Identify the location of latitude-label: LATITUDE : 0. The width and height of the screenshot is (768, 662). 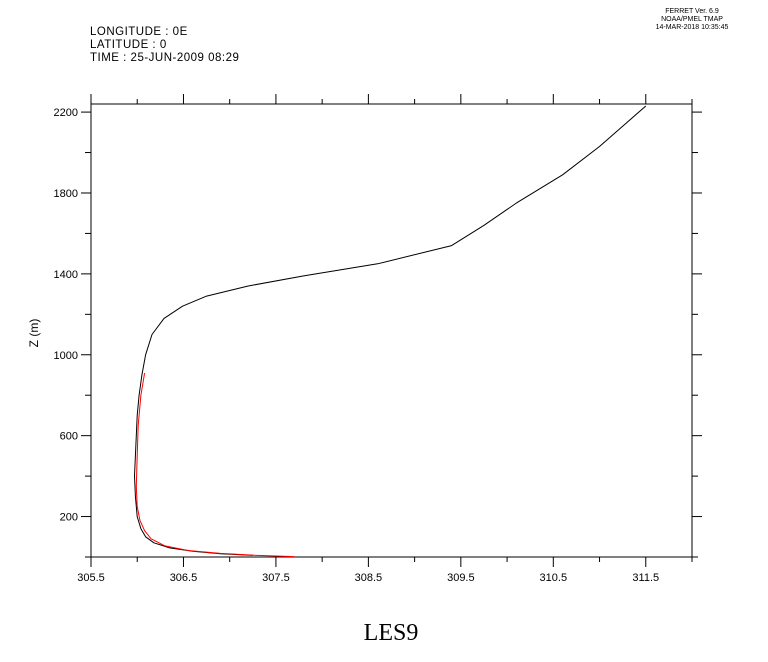
(128, 45).